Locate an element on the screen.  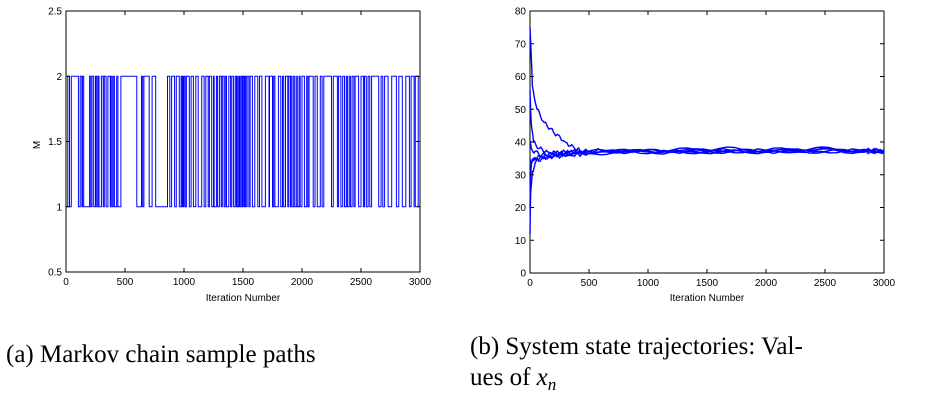
caption-b-line1: (b) System state trajectories: Val- is located at coordinates (636, 346).